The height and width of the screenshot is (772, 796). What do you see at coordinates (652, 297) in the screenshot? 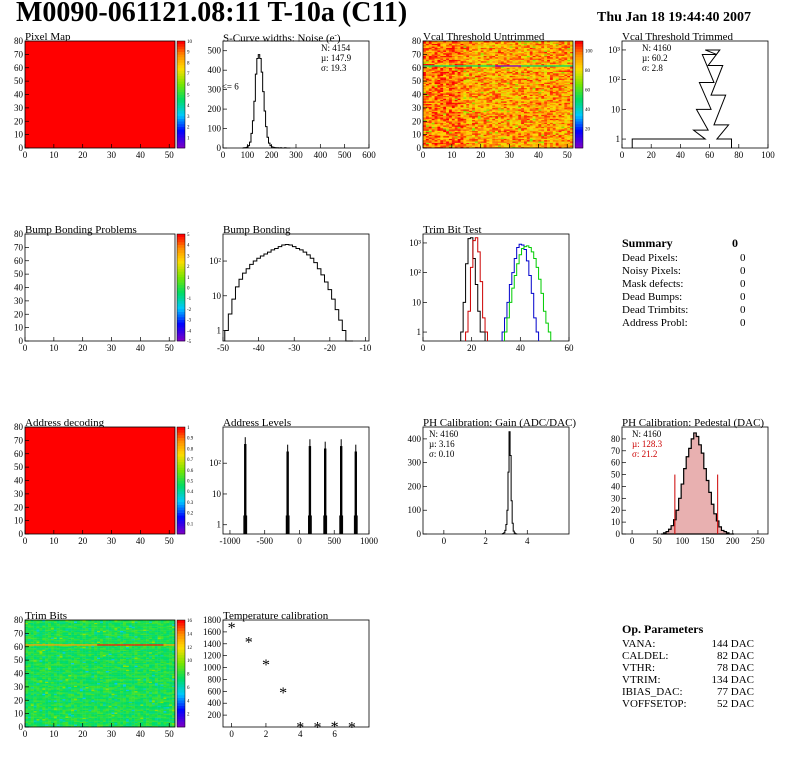
I see `summary-label: Dead Bumps:` at bounding box center [652, 297].